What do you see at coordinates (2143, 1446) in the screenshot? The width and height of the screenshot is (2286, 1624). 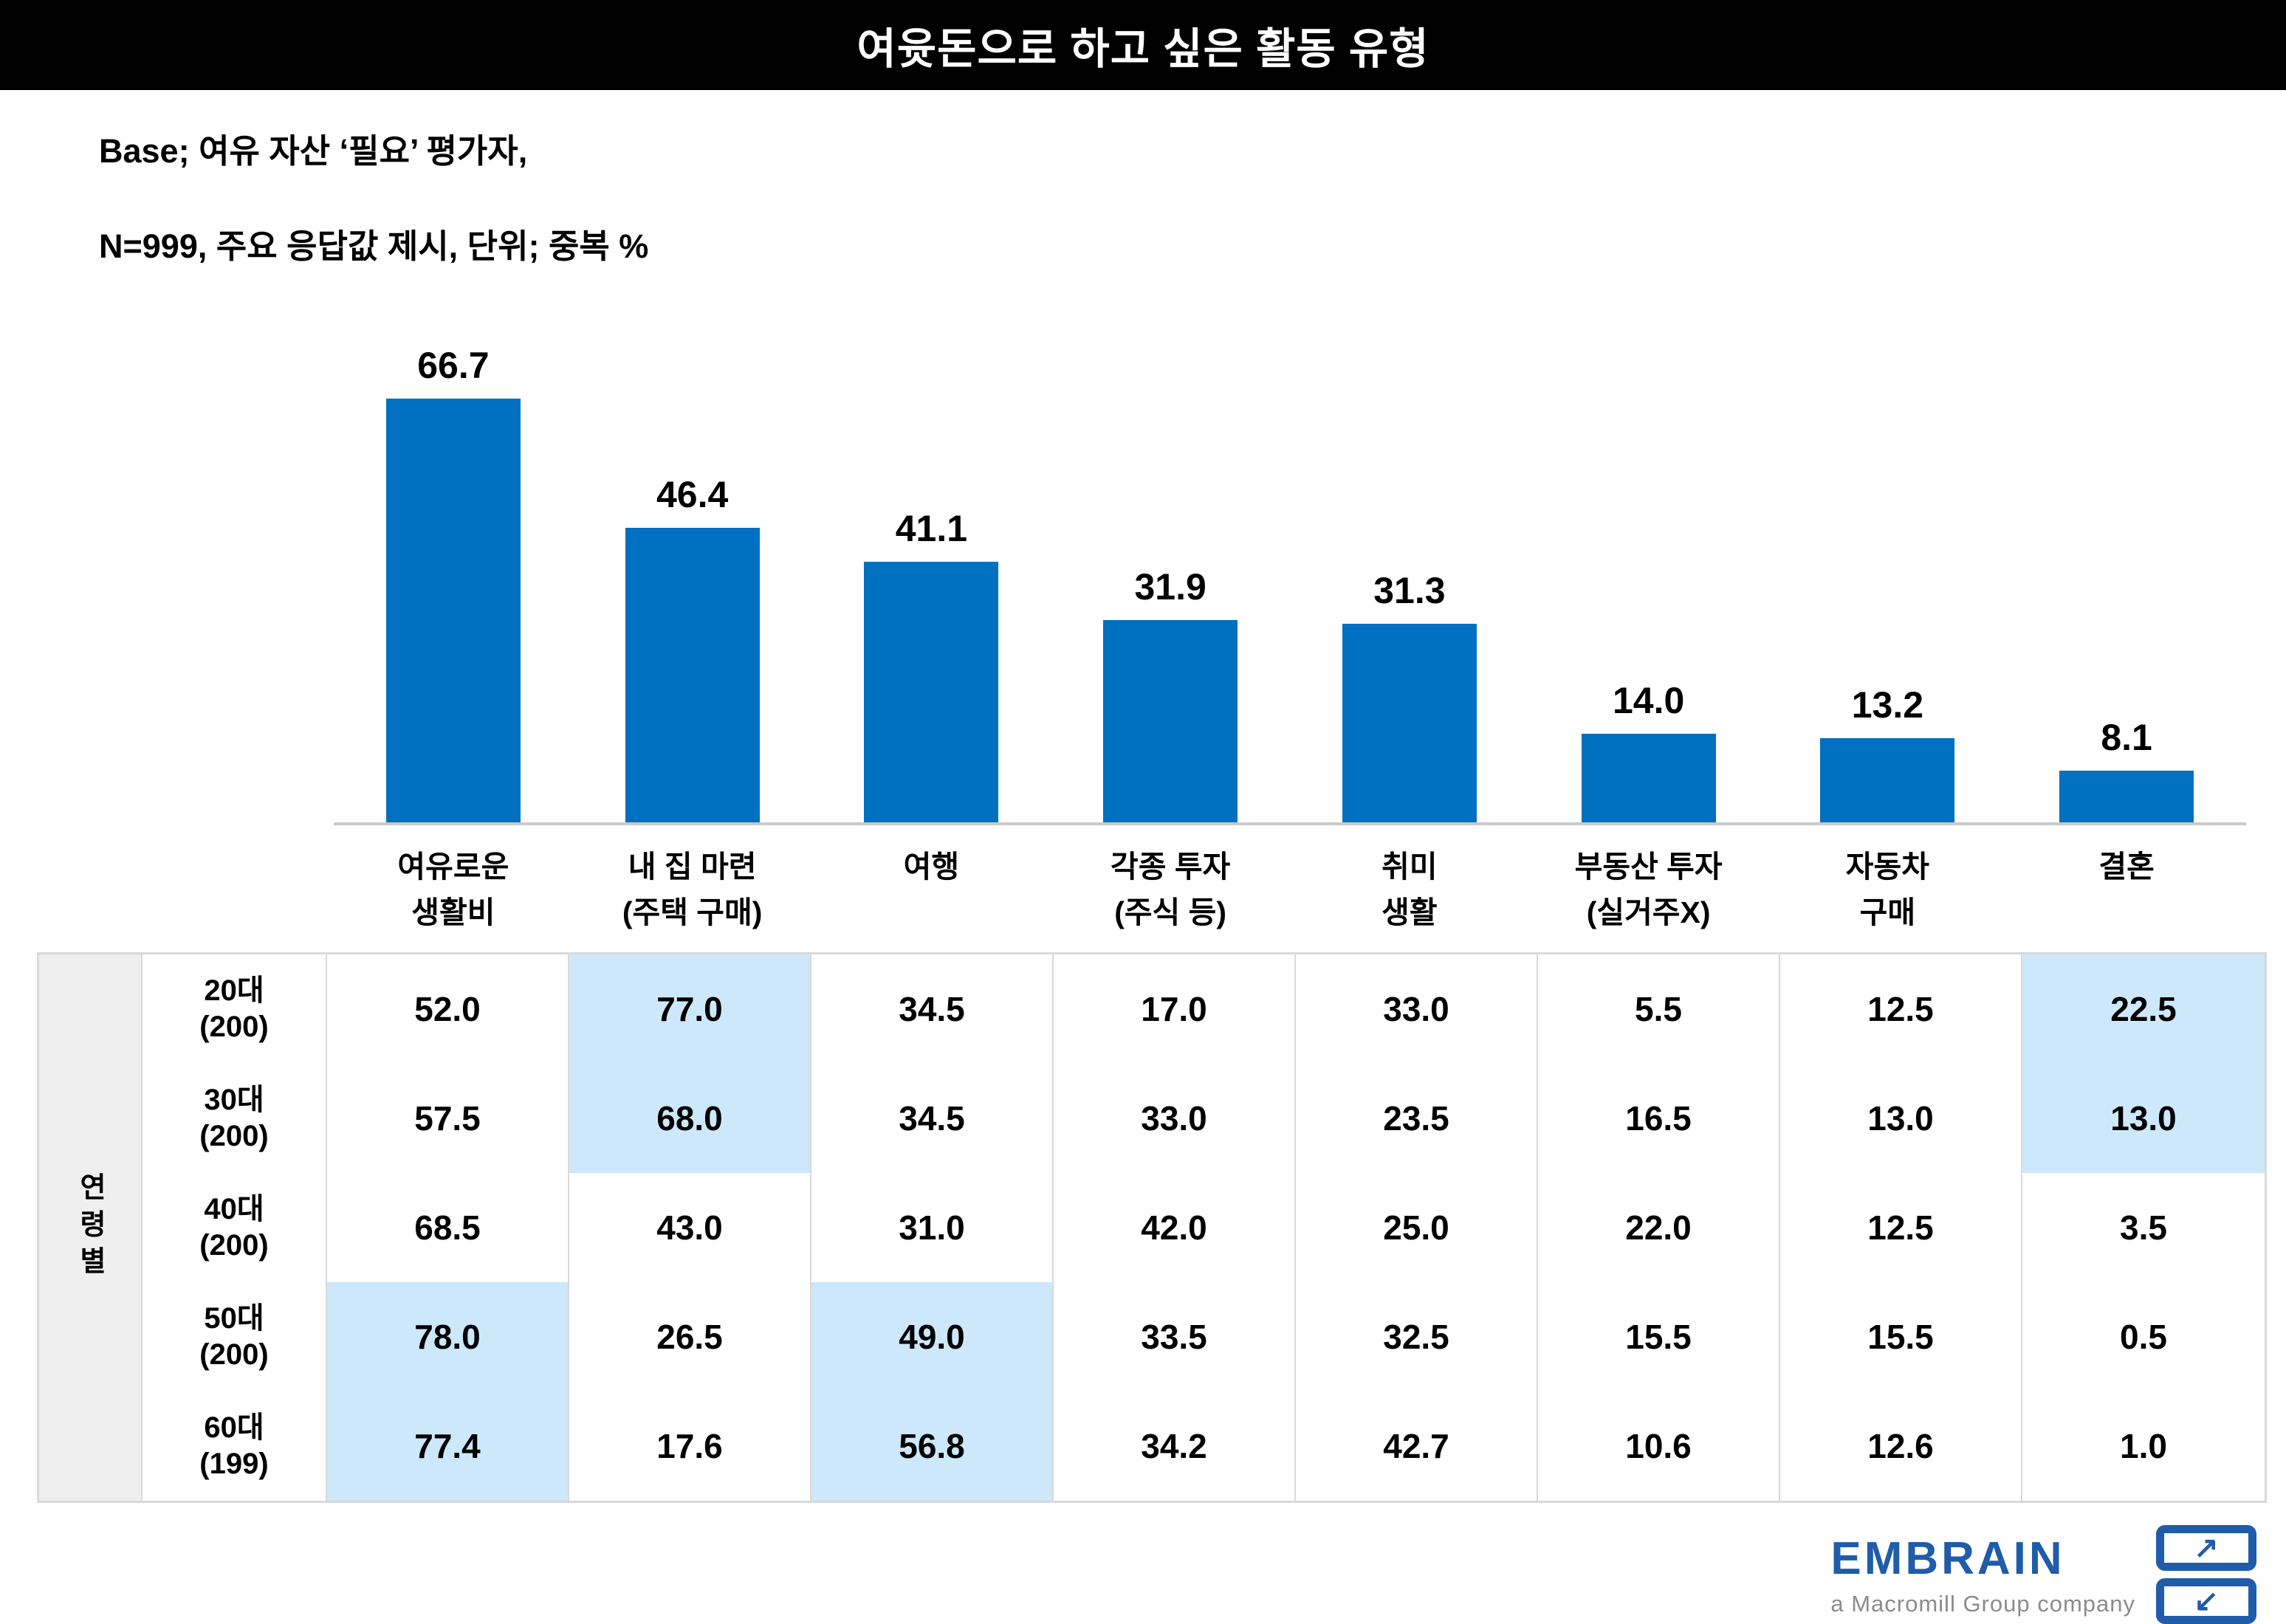 I see `table-cell: 1.0` at bounding box center [2143, 1446].